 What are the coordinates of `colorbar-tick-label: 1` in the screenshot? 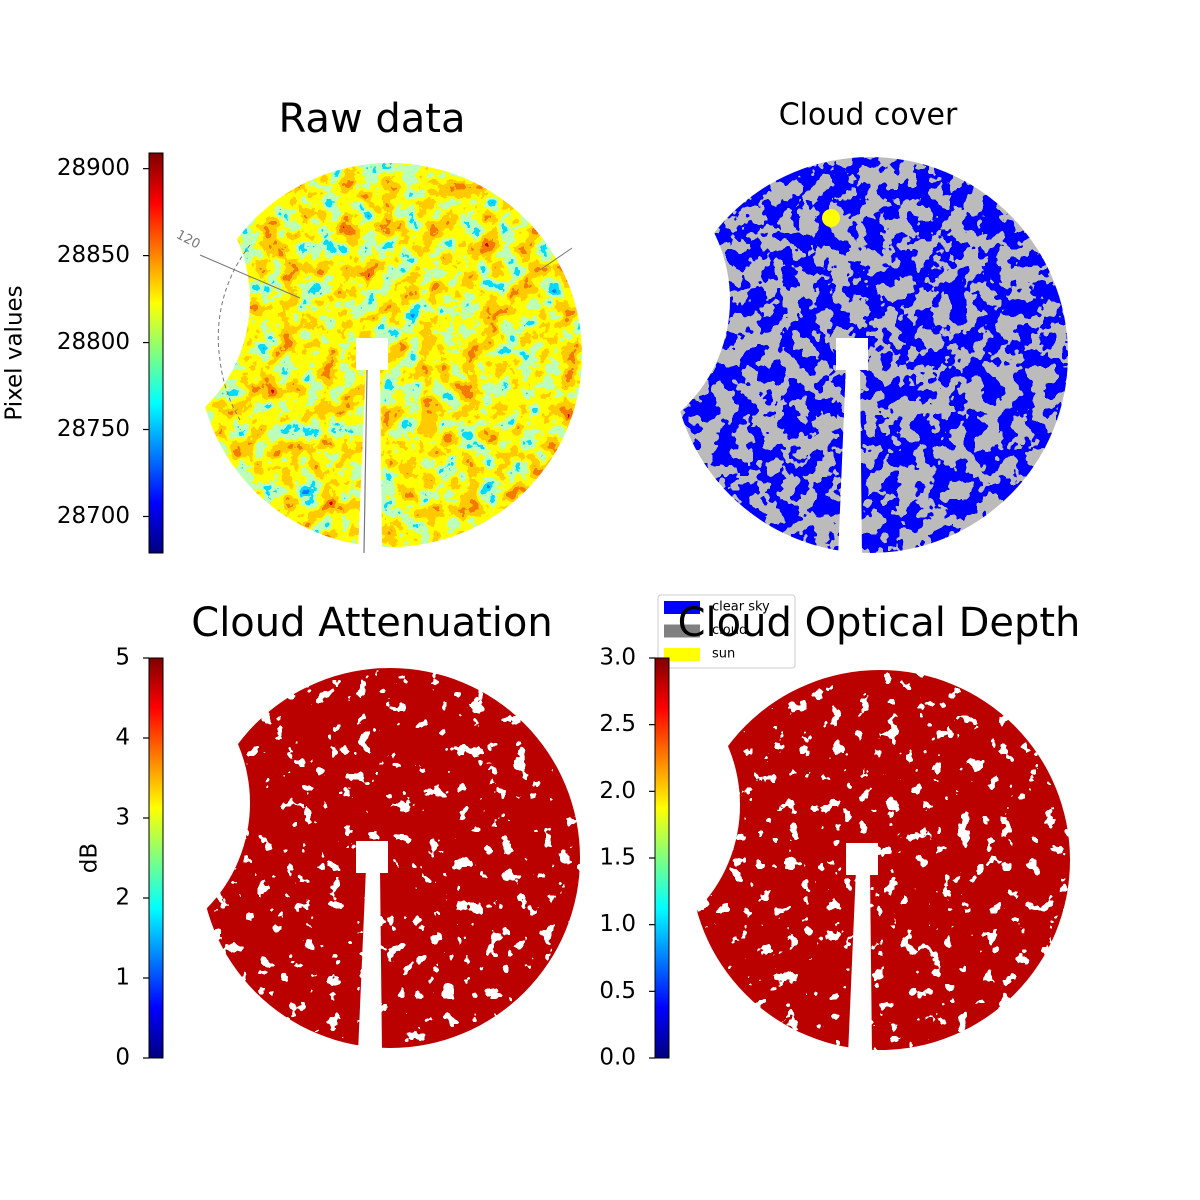 It's located at (122, 978).